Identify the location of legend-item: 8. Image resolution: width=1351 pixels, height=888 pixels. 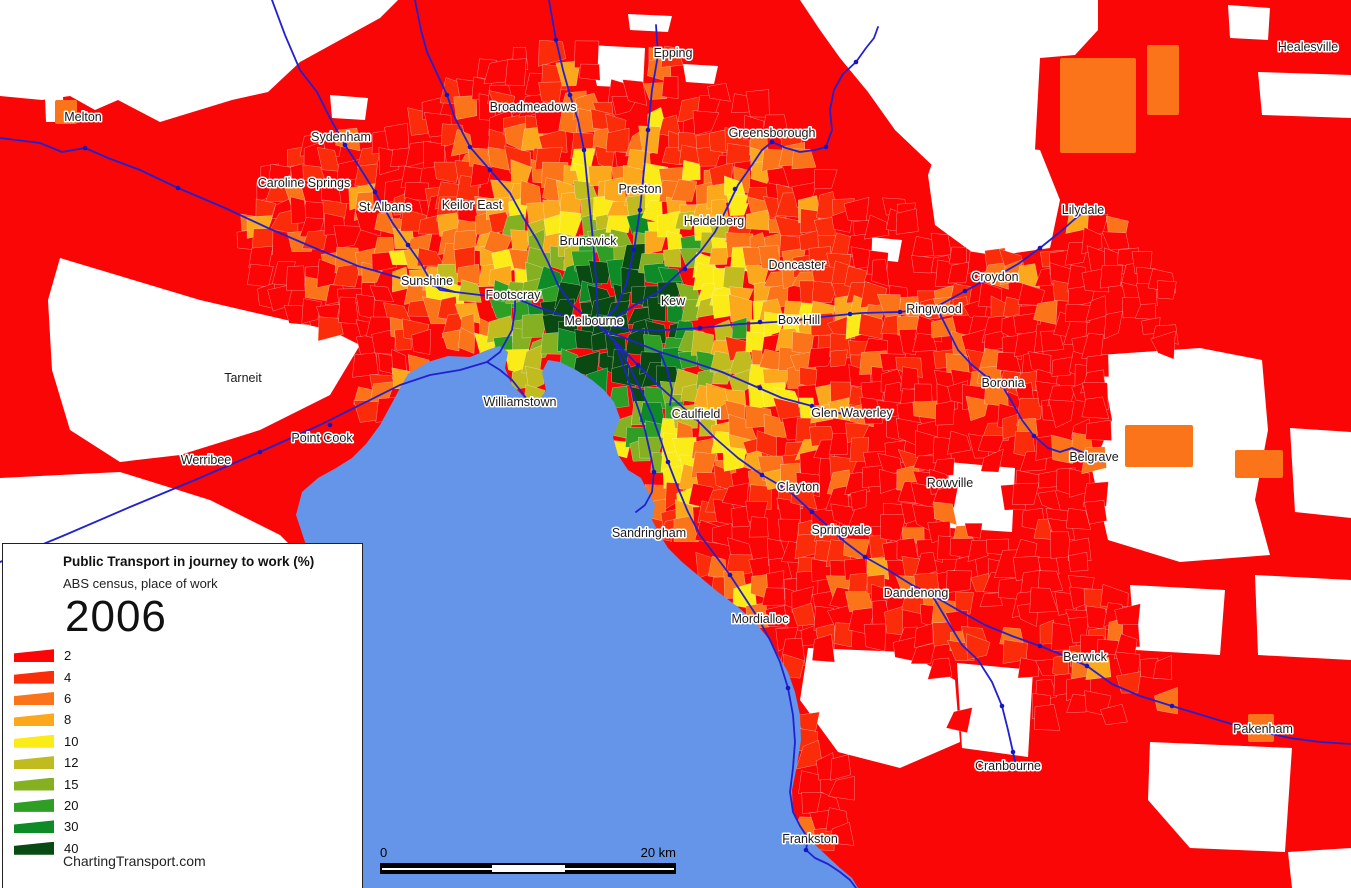
(46, 719).